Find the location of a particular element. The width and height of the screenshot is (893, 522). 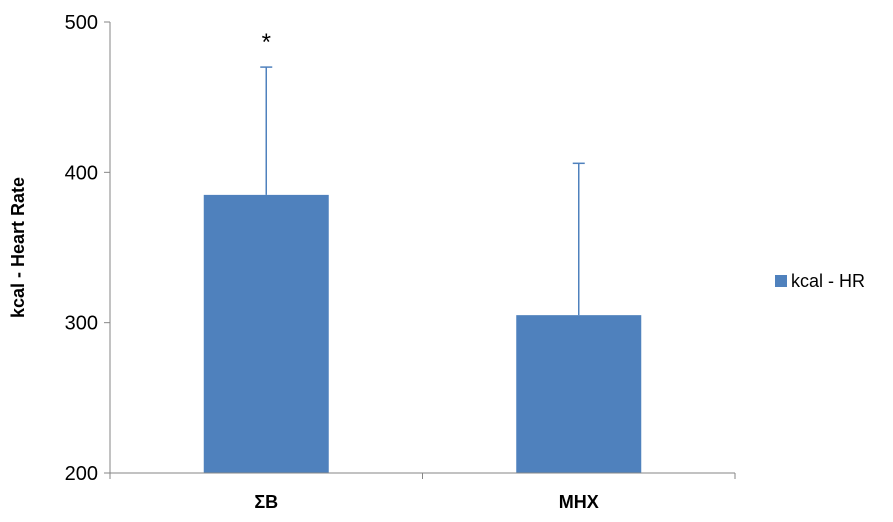

y-tick-label-200: 200 is located at coordinates (81, 474).